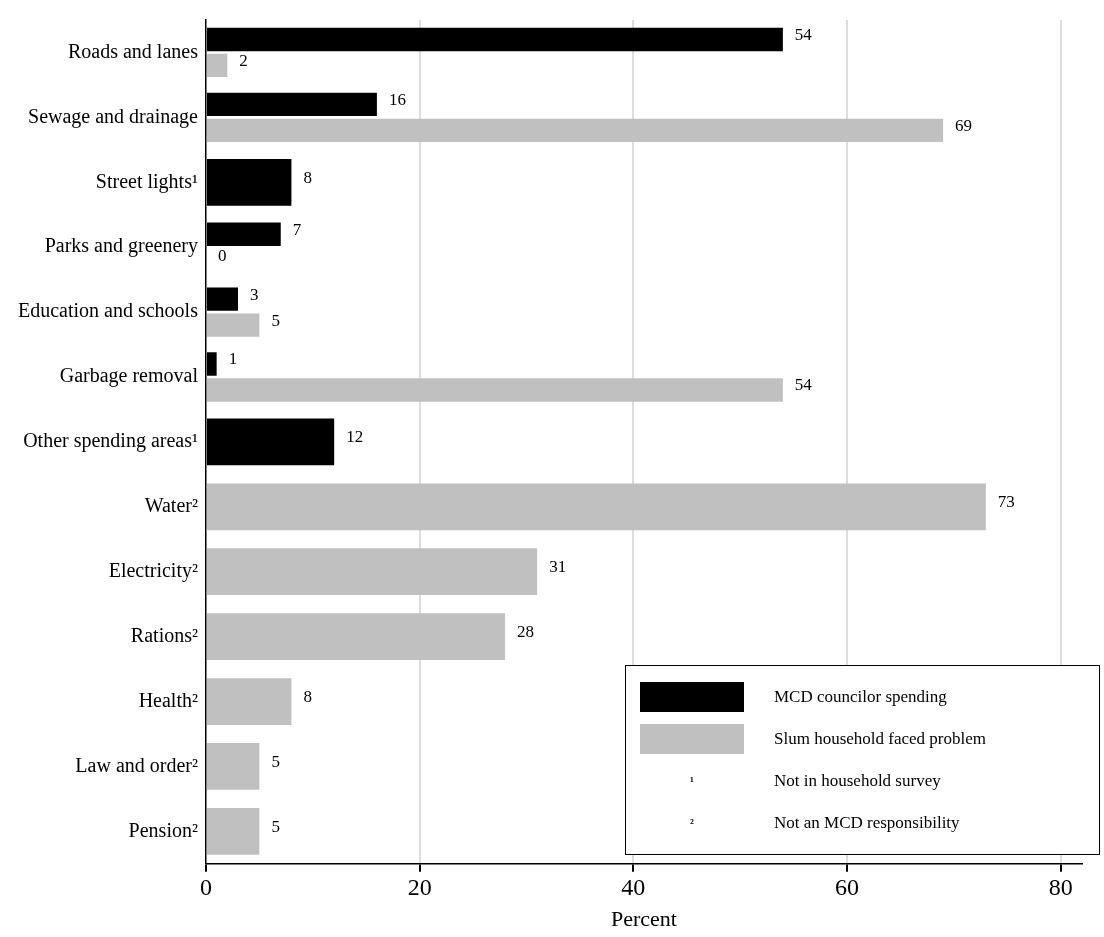  I want to click on y-tick-label: Education and schools, so click(108, 310).